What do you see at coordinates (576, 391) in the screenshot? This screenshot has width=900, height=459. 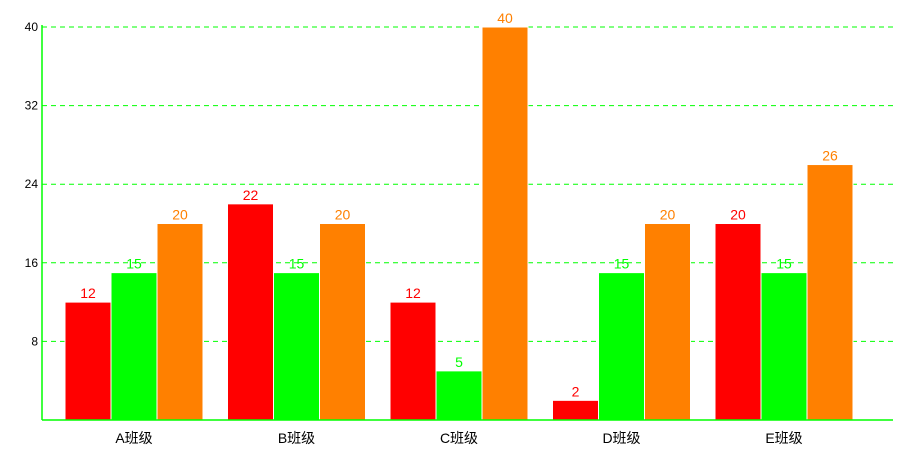 I see `data-label: 2` at bounding box center [576, 391].